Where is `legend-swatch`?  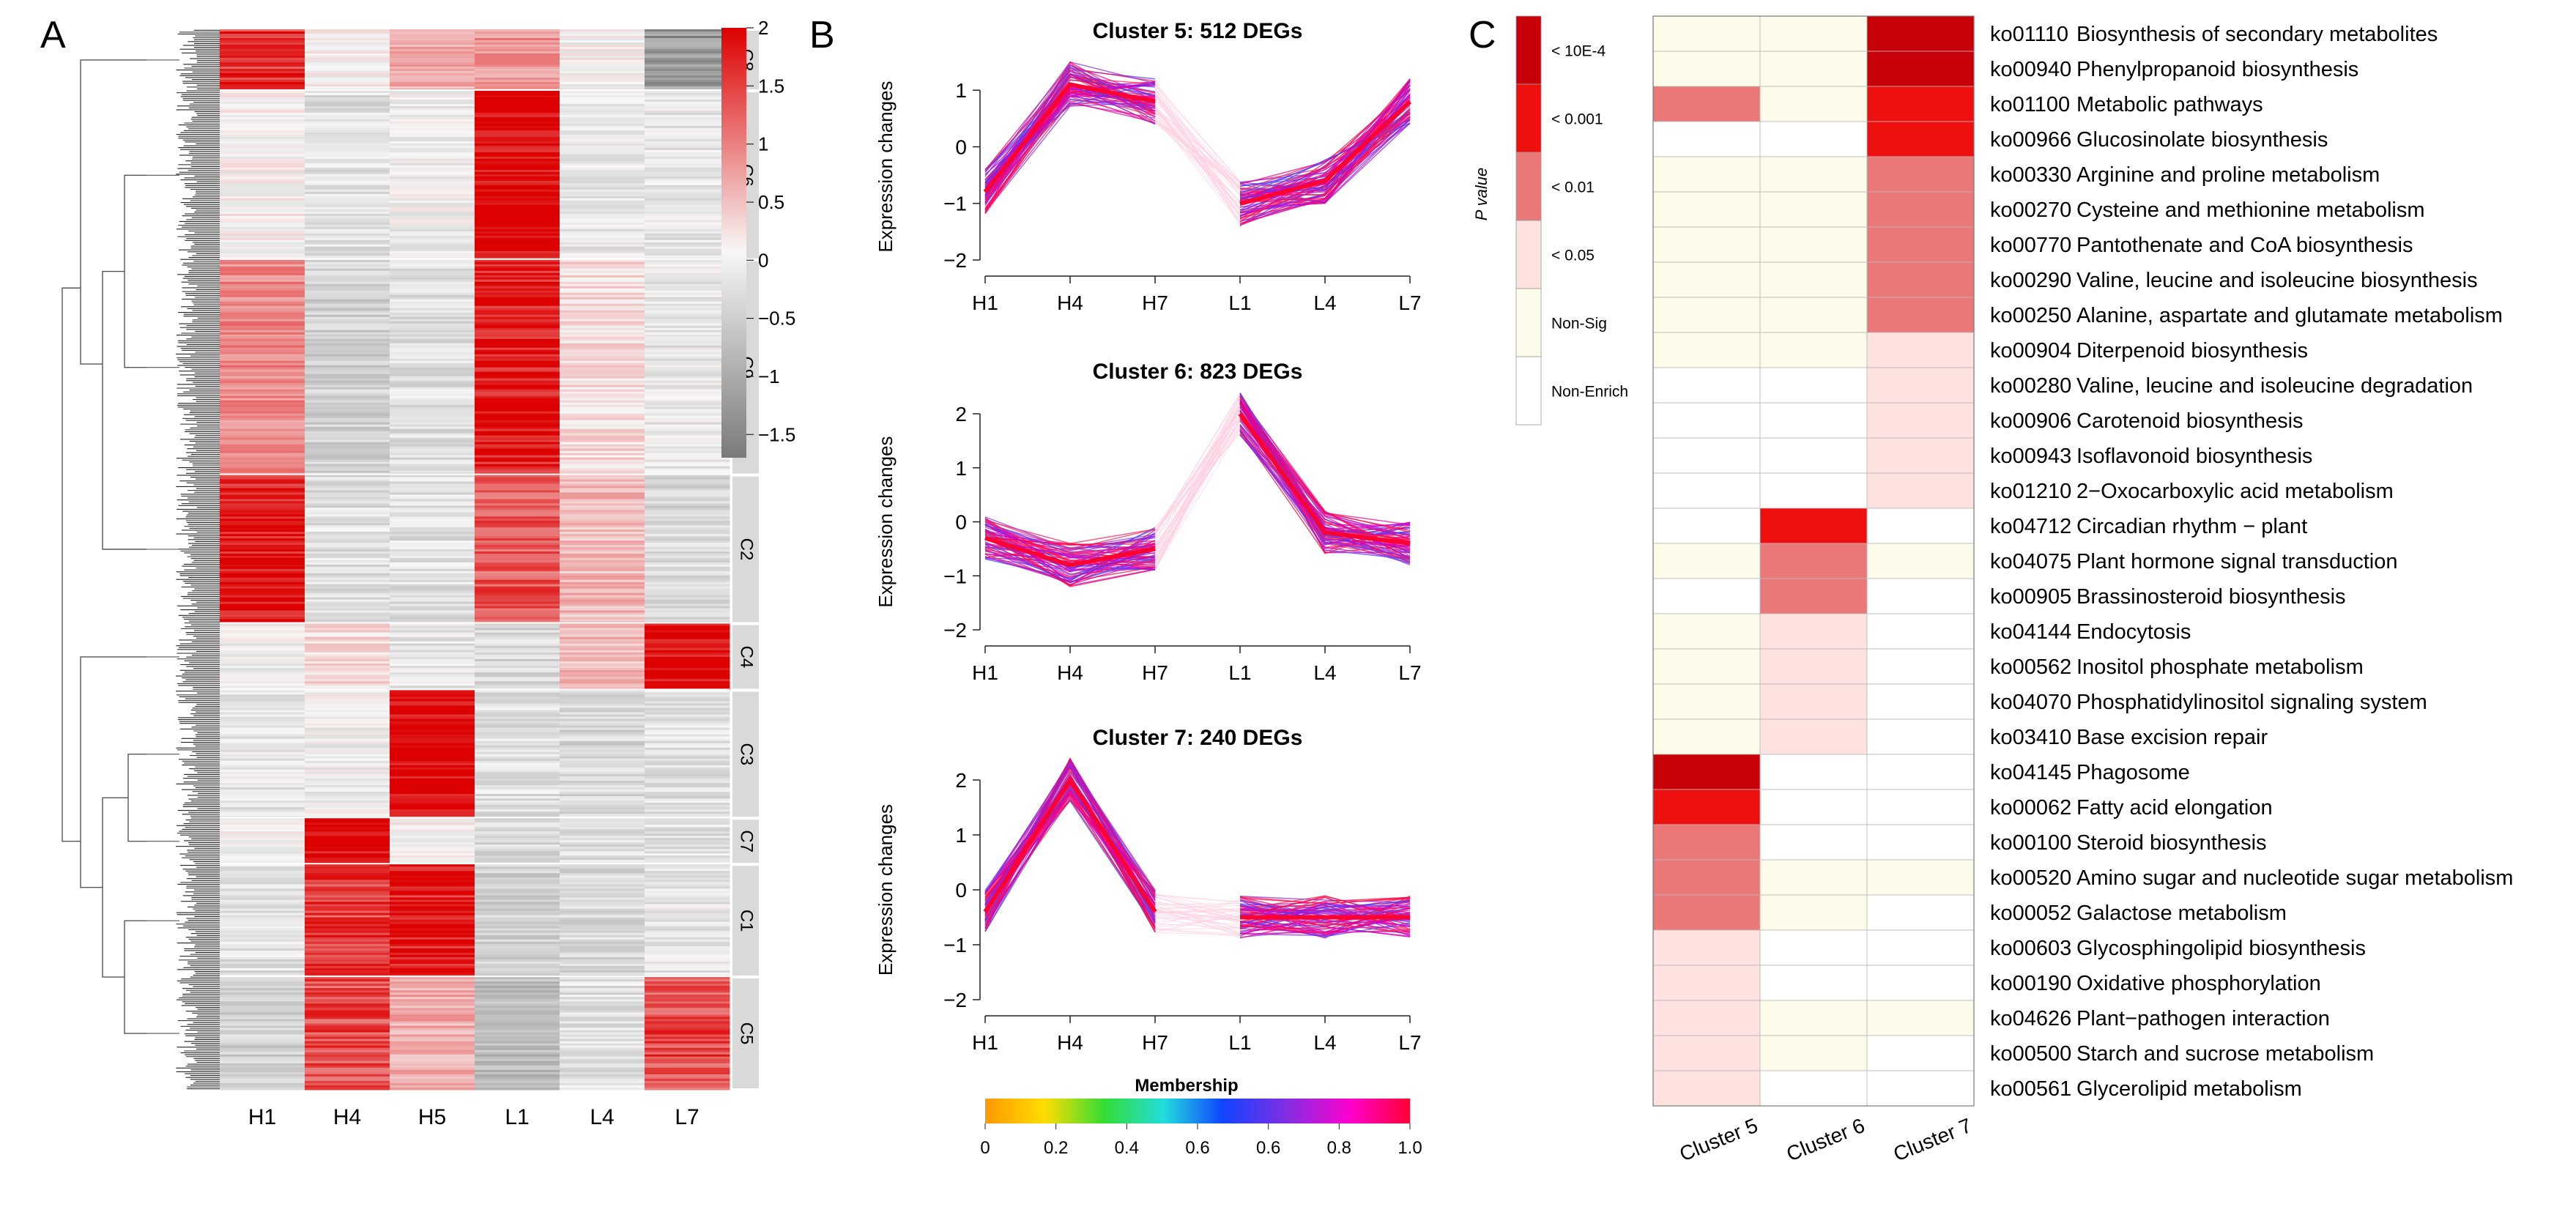 legend-swatch is located at coordinates (1528, 186).